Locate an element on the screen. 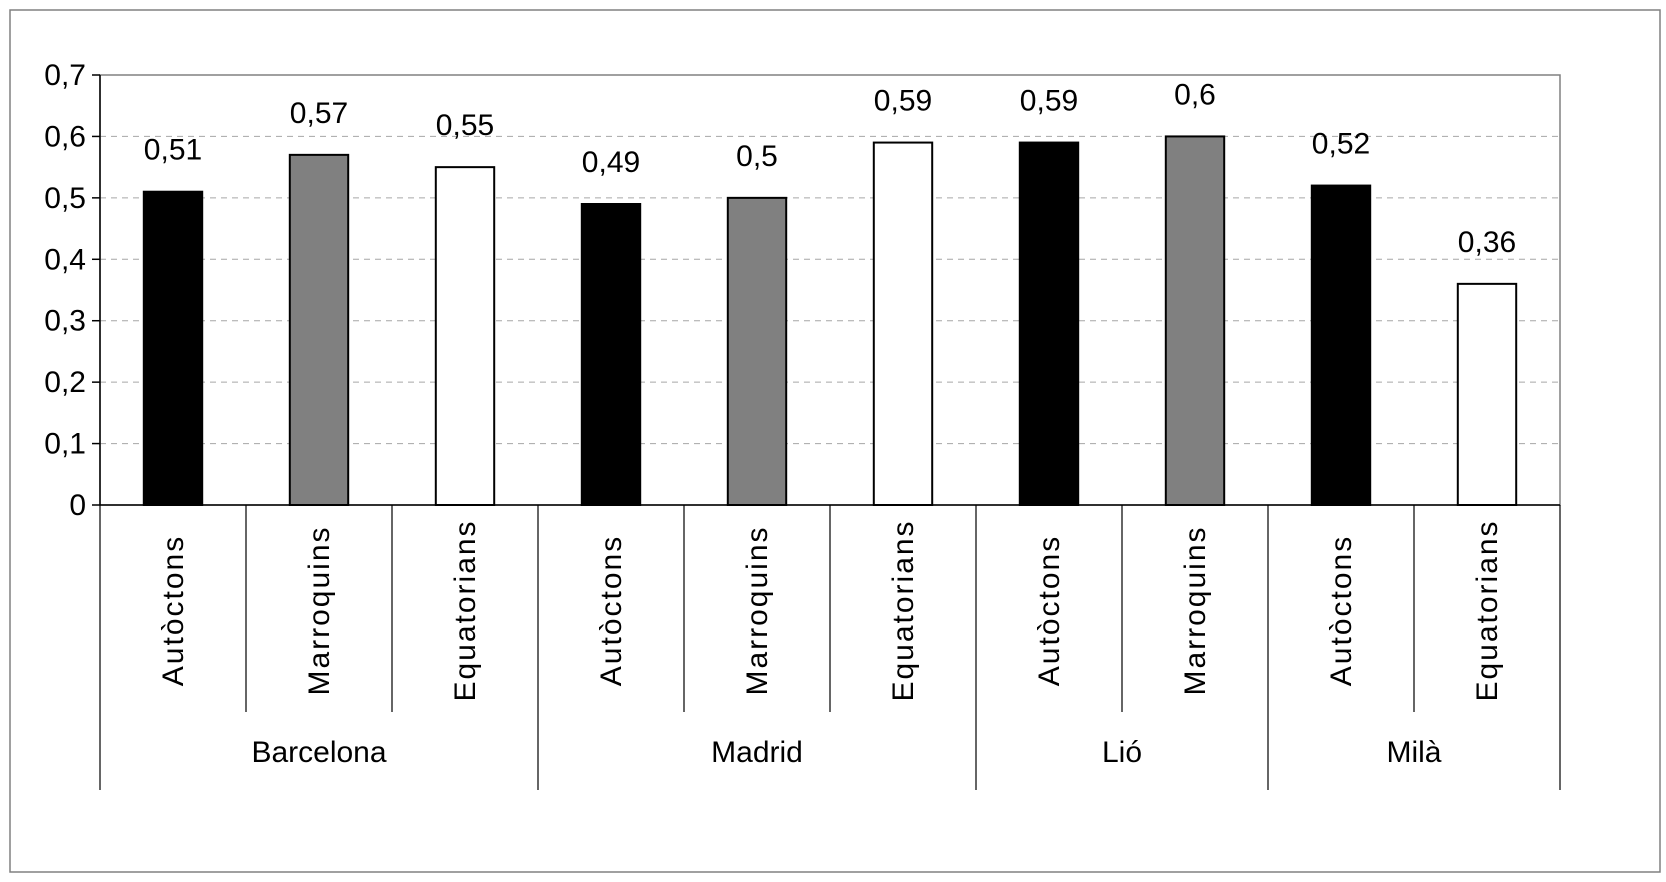  y-tick-label: 0,4 is located at coordinates (65, 259).